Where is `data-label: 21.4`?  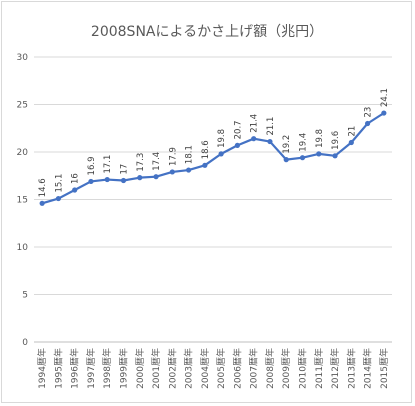 data-label: 21.4 is located at coordinates (255, 123).